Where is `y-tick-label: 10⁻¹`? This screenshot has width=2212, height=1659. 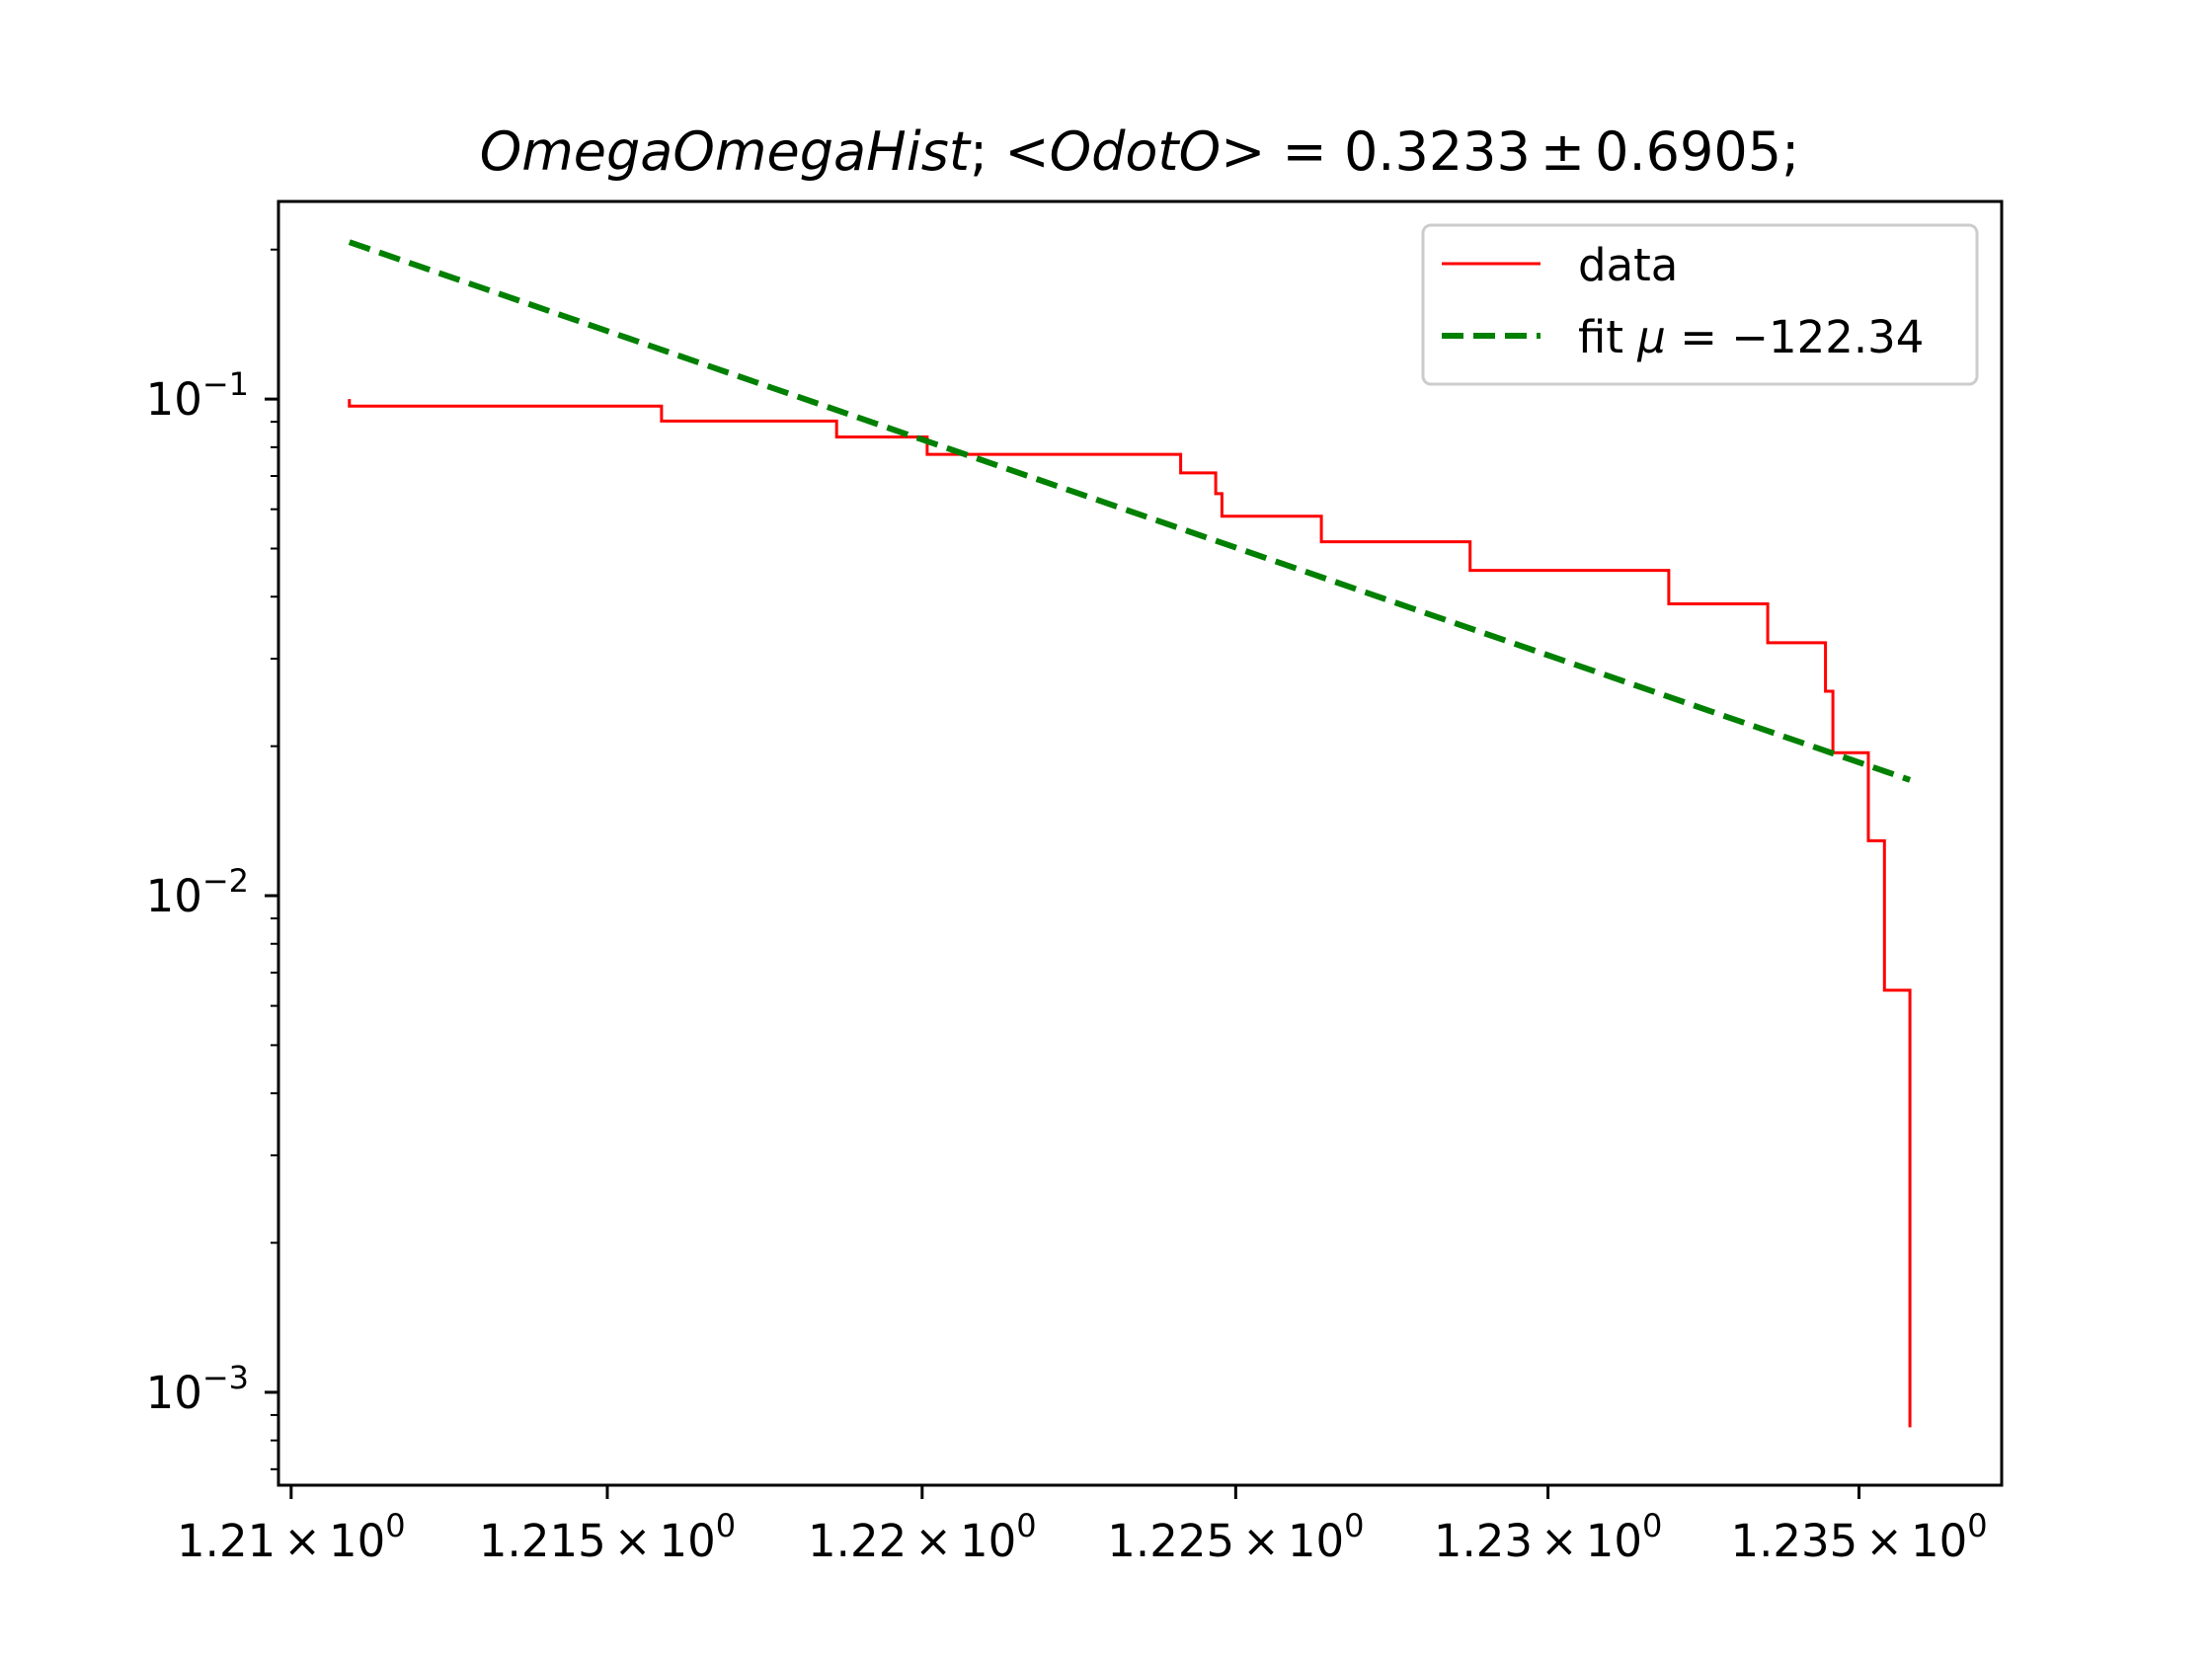
y-tick-label: 10⁻¹ is located at coordinates (197, 396).